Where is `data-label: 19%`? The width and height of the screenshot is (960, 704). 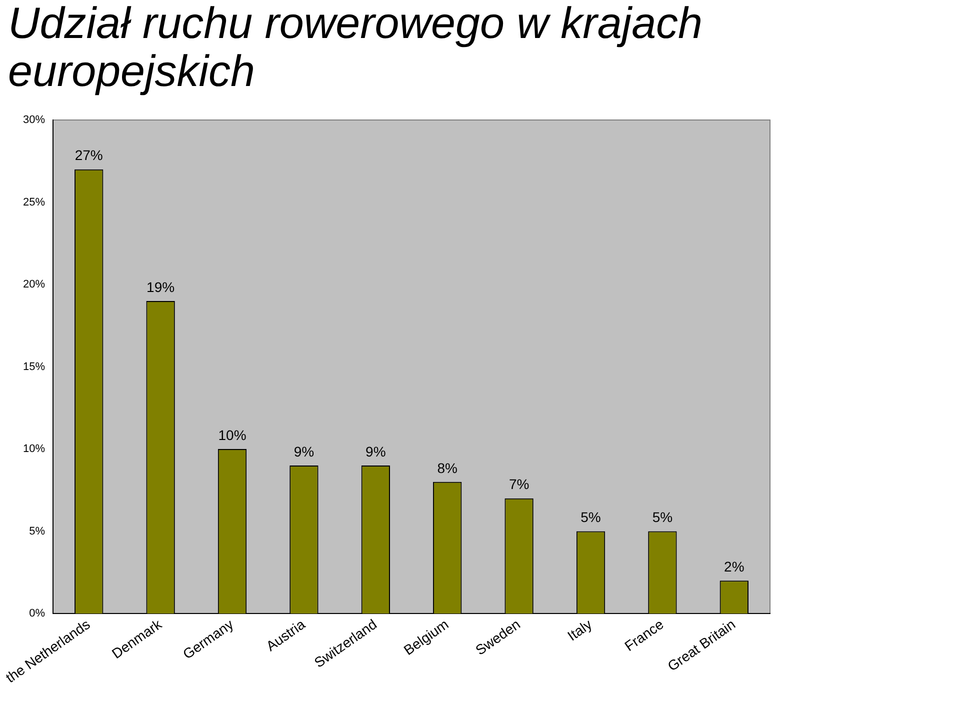
data-label: 19% is located at coordinates (160, 286).